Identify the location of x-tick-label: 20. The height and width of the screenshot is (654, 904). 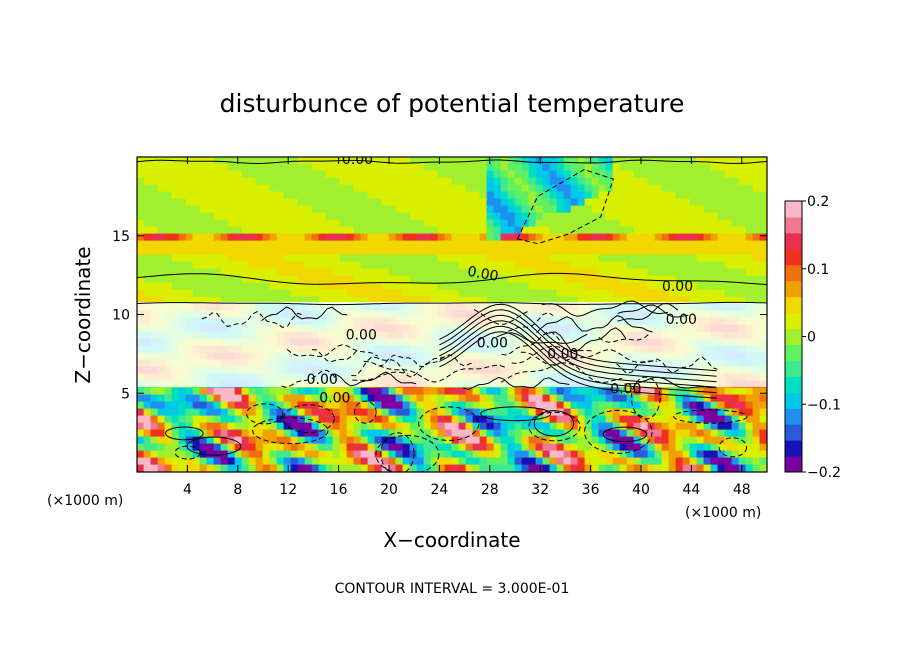
(389, 490).